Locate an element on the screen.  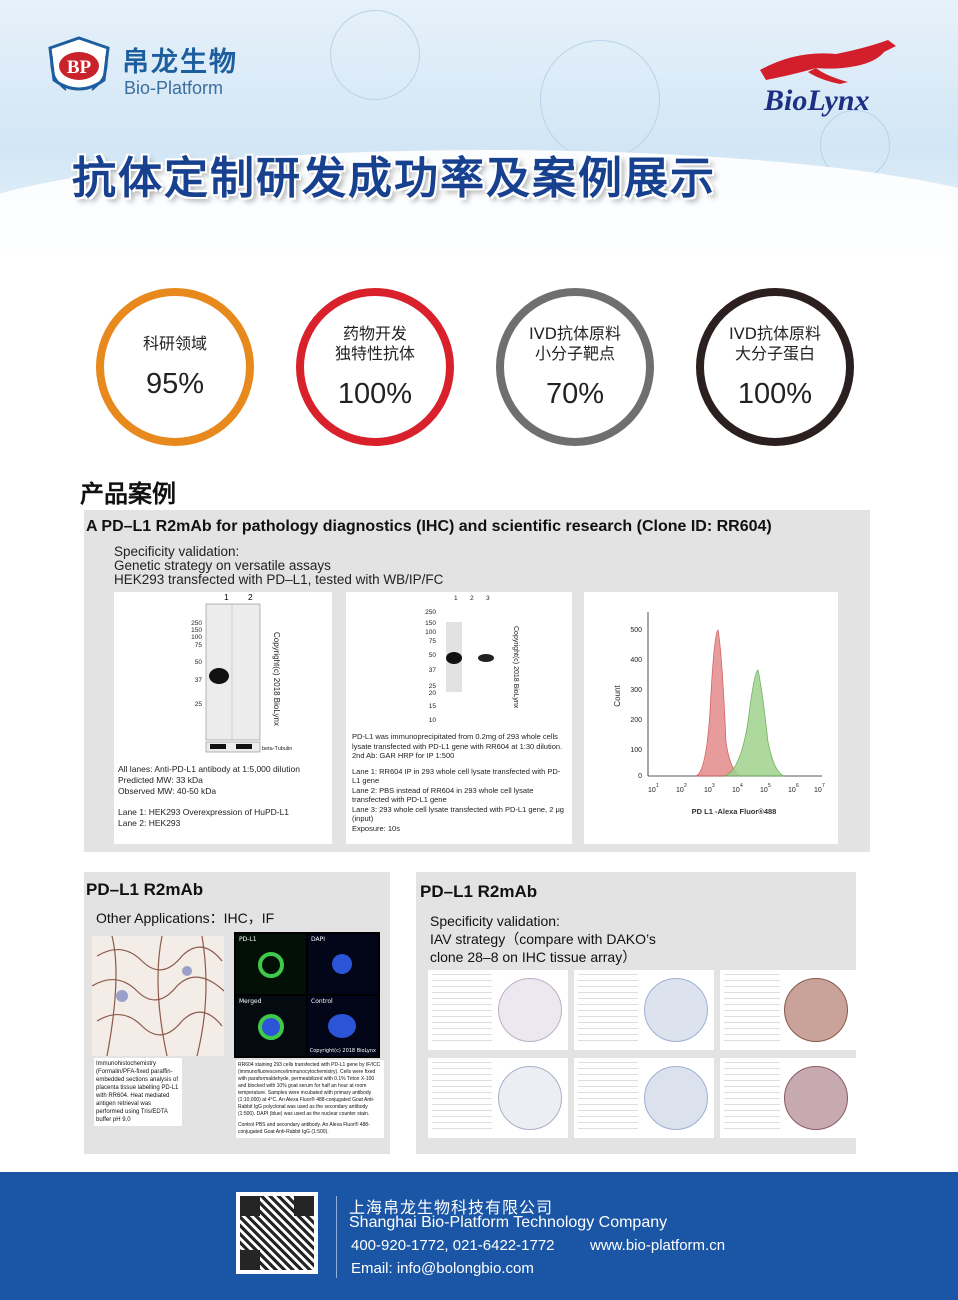
copyright-label: Copyright(c) 2018 BioLynx is located at coordinates (276, 679).